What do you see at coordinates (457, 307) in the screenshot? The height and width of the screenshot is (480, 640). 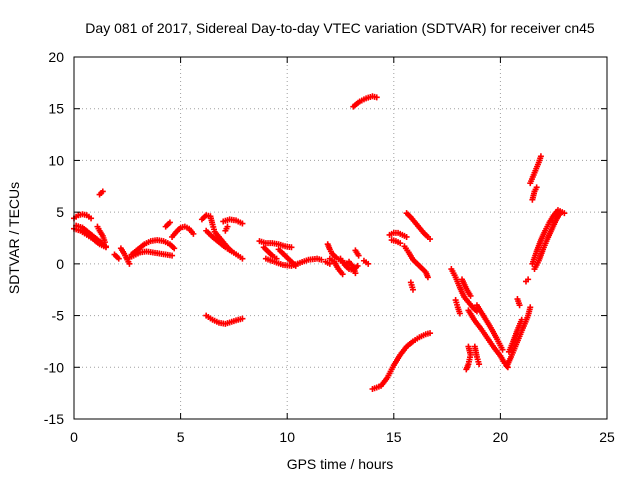 I see `series-arc36` at bounding box center [457, 307].